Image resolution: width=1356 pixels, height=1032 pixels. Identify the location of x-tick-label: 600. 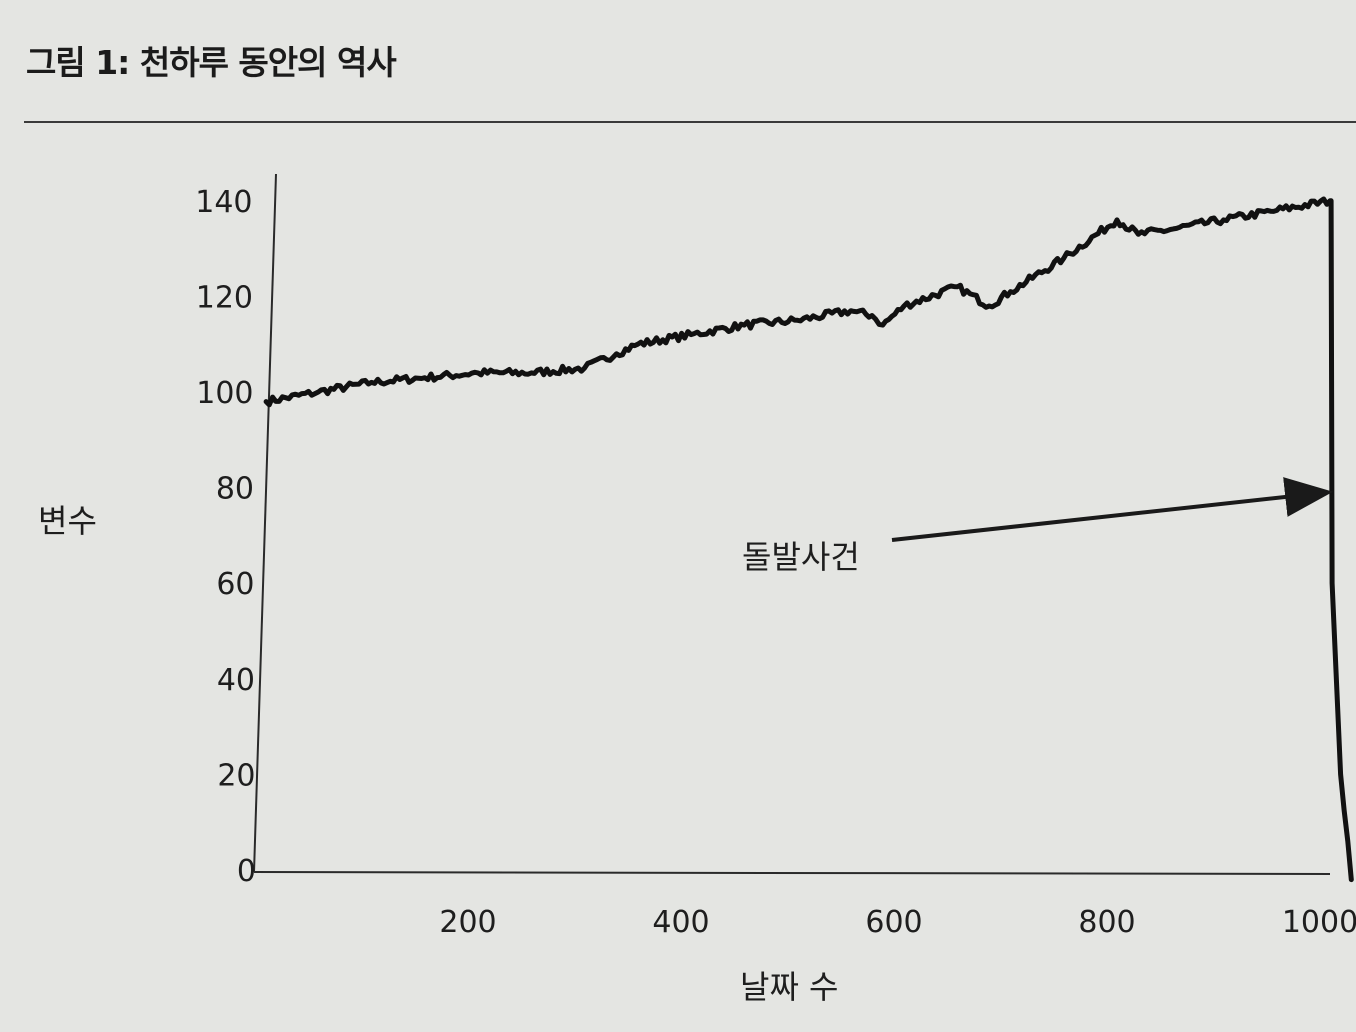
(893, 922).